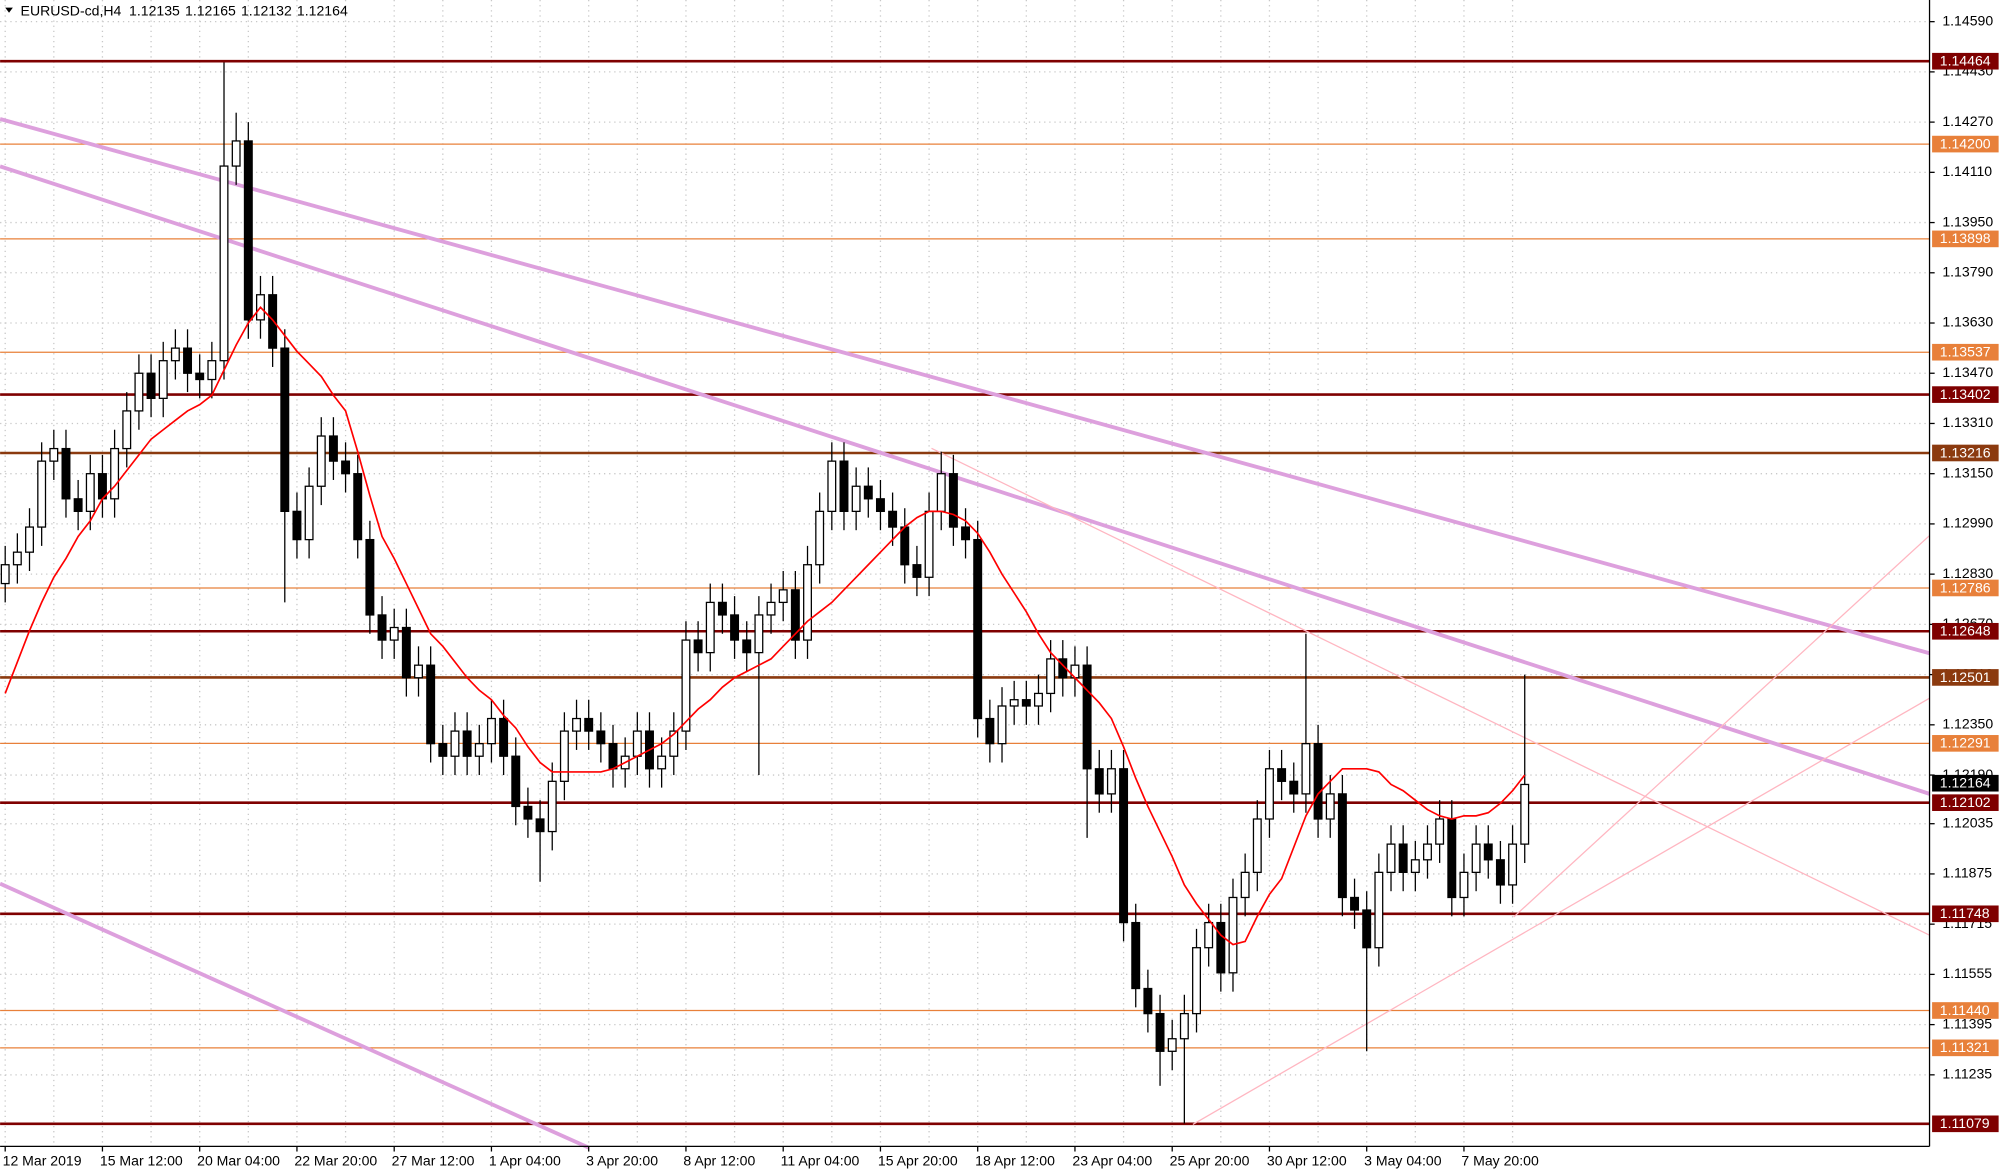 This screenshot has width=2000, height=1172. What do you see at coordinates (1965, 452) in the screenshot?
I see `level-label: 1.13216` at bounding box center [1965, 452].